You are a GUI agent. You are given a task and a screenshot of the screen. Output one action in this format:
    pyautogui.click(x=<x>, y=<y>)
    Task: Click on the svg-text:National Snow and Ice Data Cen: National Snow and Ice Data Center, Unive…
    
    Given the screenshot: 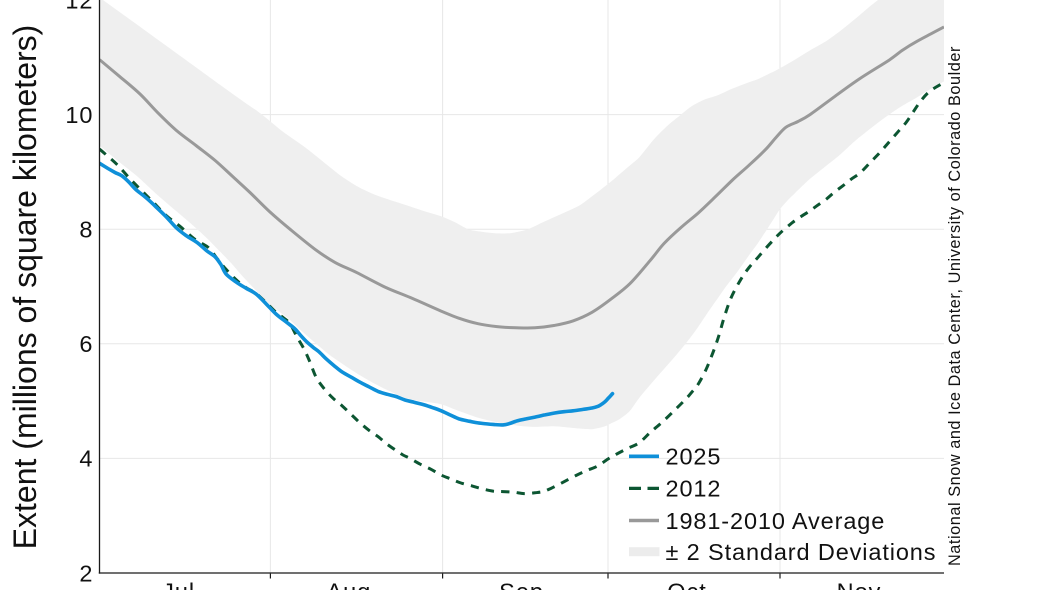 What is the action you would take?
    pyautogui.click(x=955, y=306)
    